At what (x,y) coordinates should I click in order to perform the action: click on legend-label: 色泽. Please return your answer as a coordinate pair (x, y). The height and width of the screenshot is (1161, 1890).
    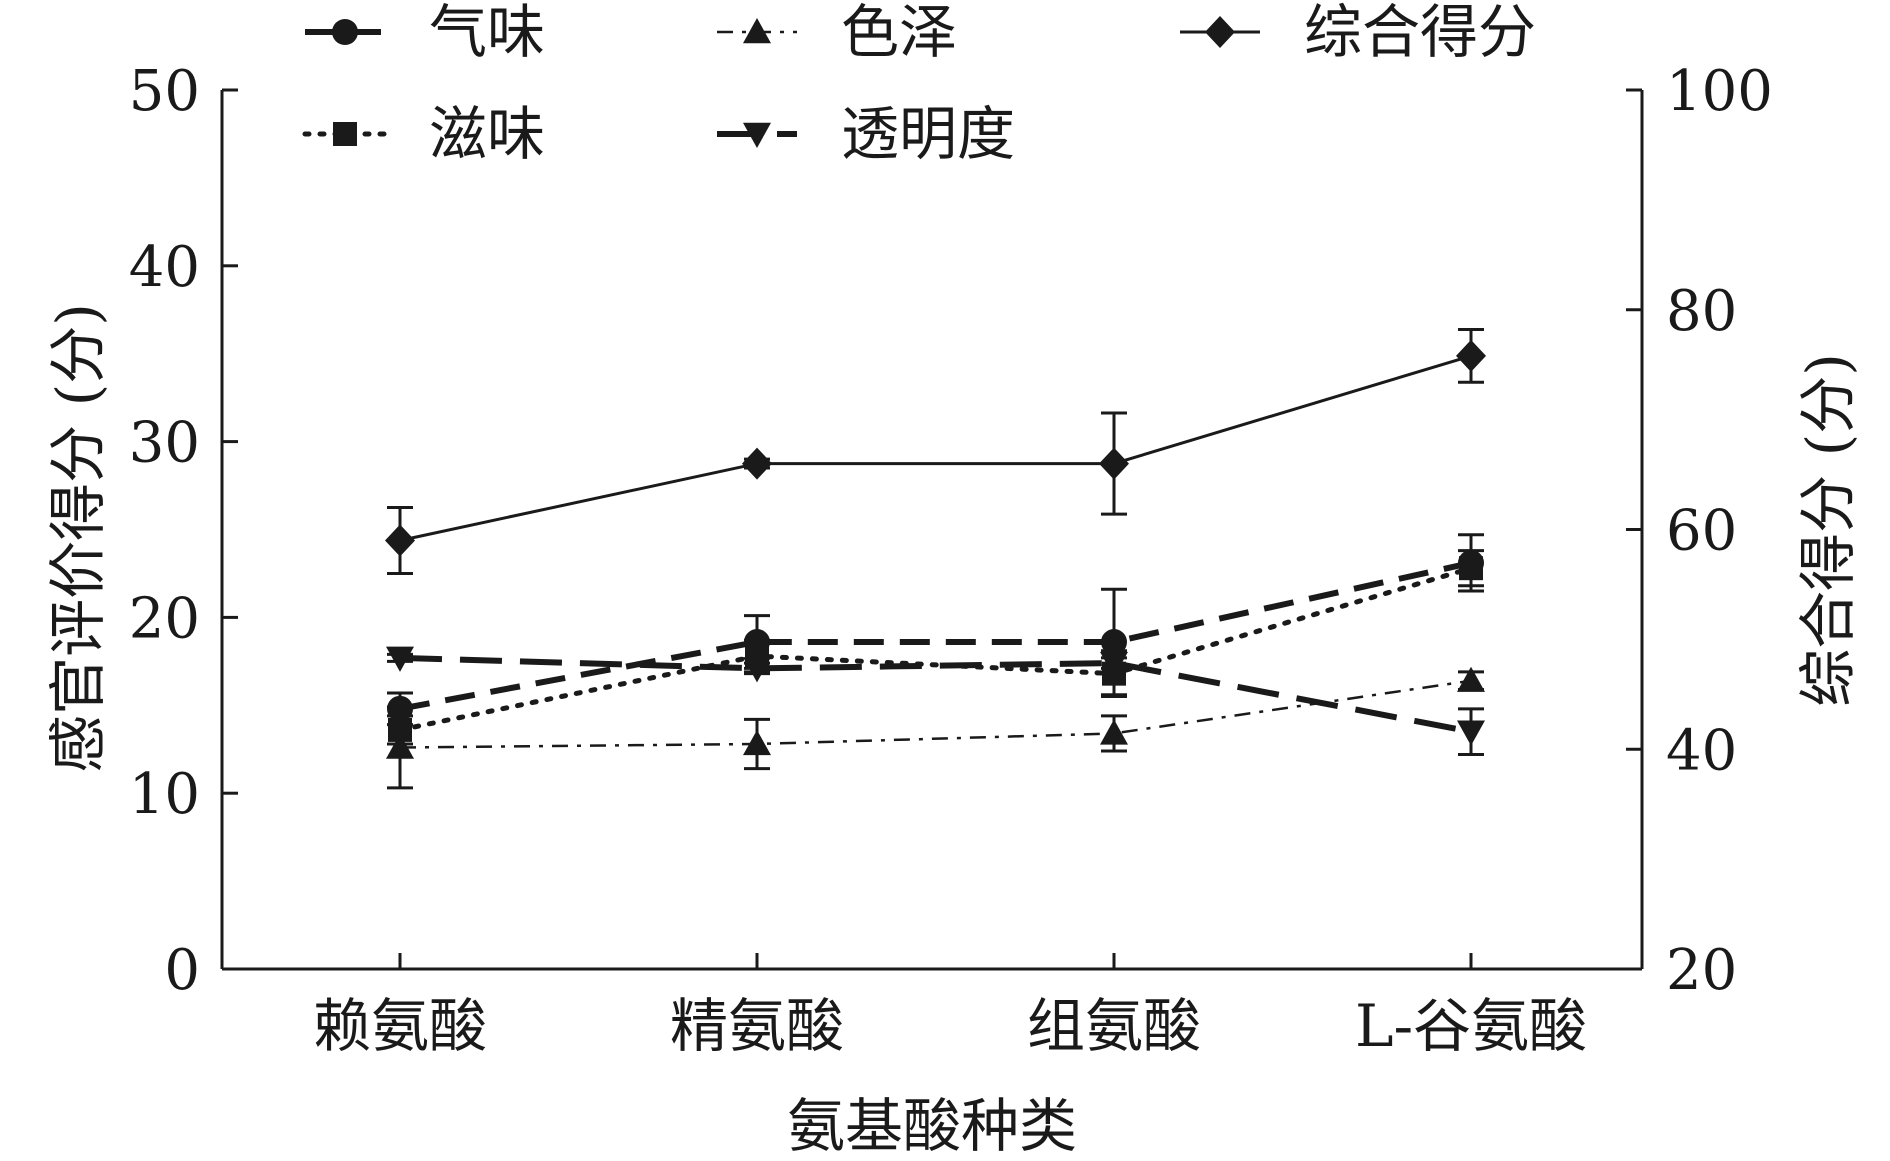
    Looking at the image, I should click on (899, 33).